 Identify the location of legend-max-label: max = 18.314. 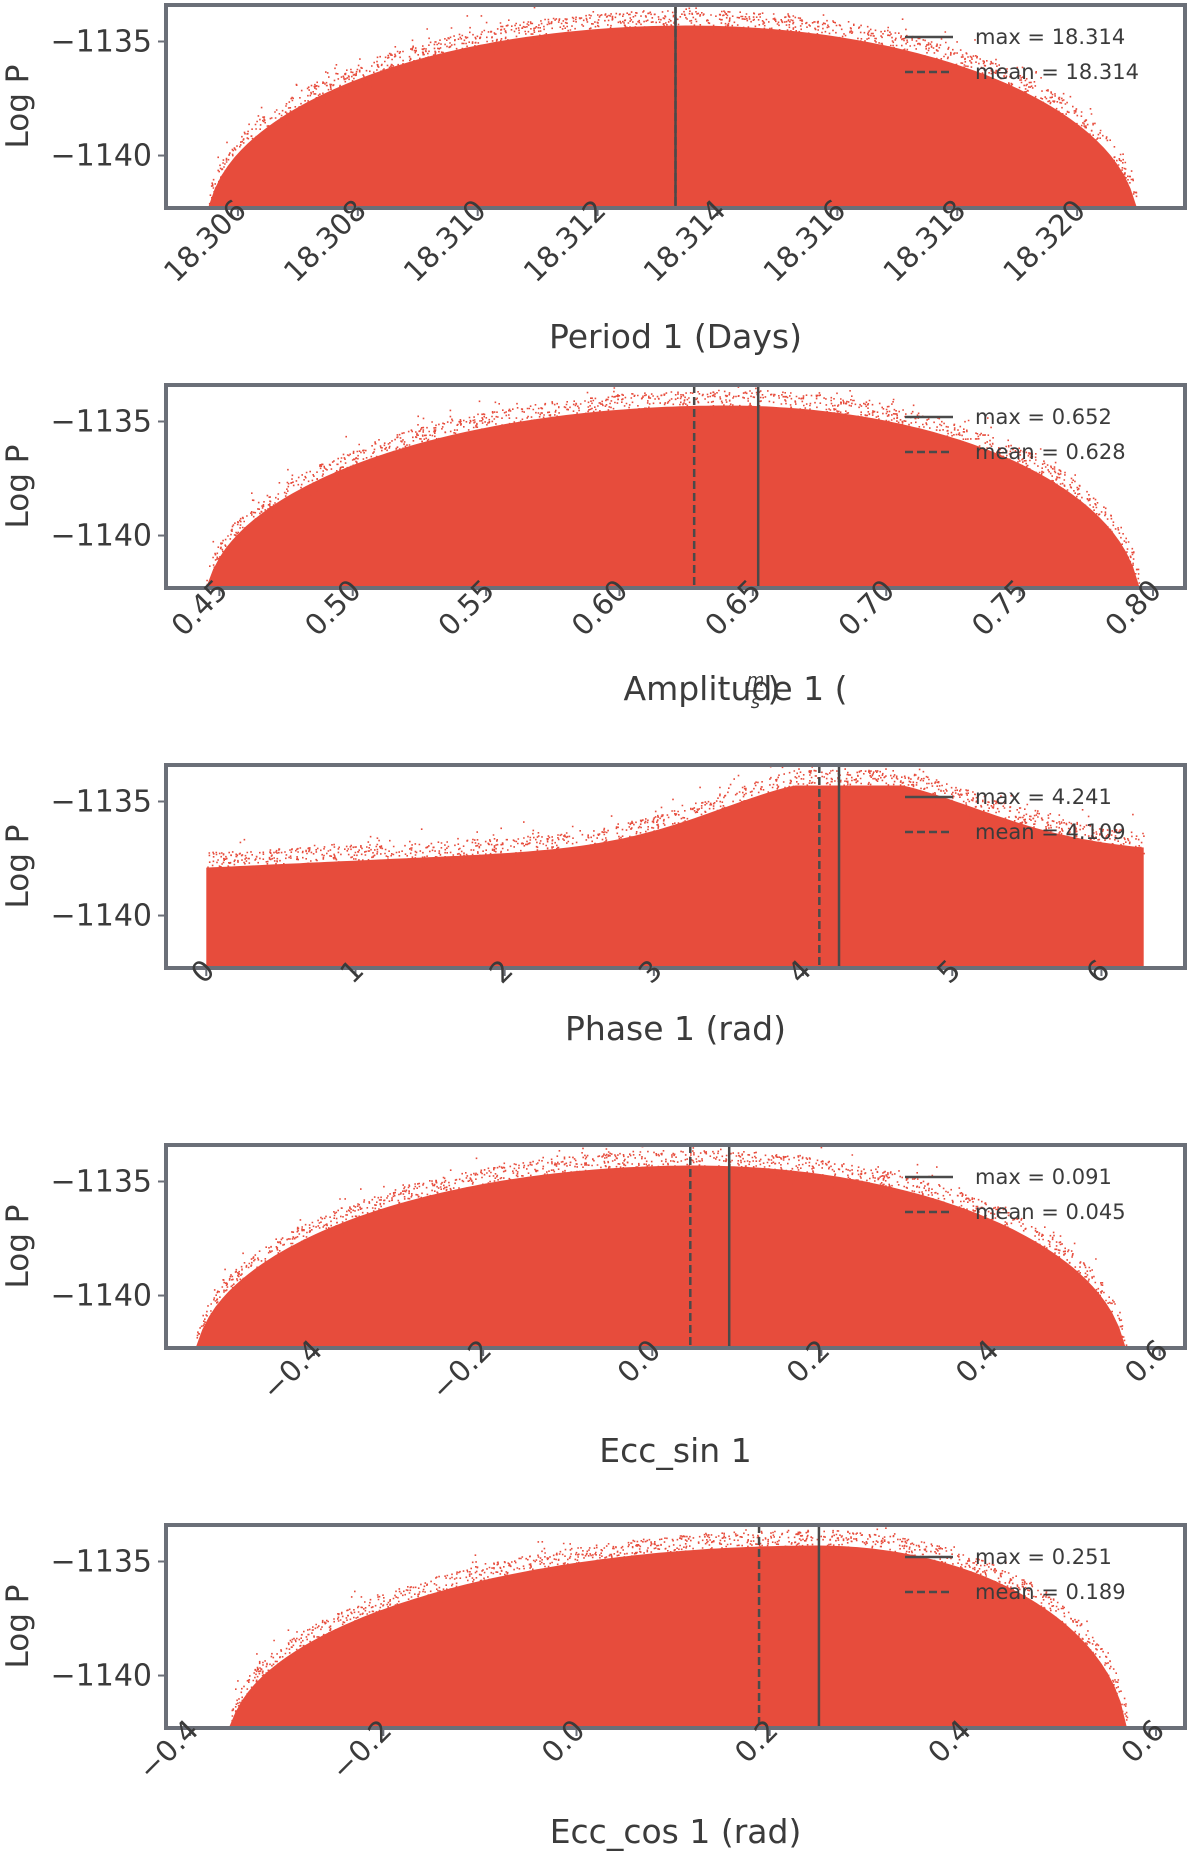
(1050, 37).